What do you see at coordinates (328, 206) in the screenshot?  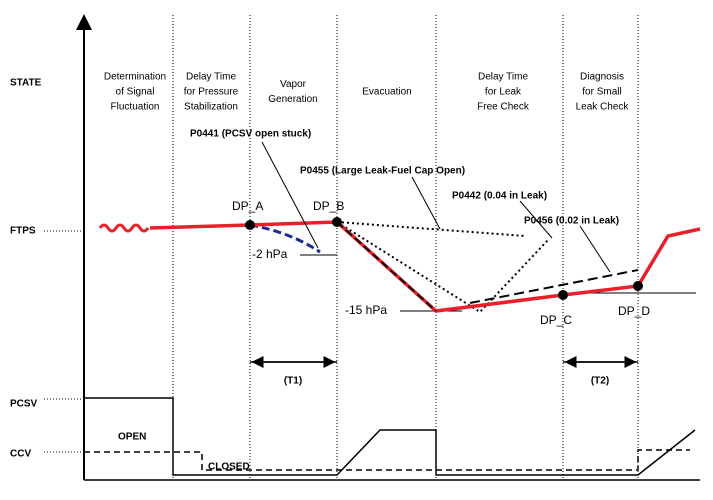 I see `point-label: DP_B` at bounding box center [328, 206].